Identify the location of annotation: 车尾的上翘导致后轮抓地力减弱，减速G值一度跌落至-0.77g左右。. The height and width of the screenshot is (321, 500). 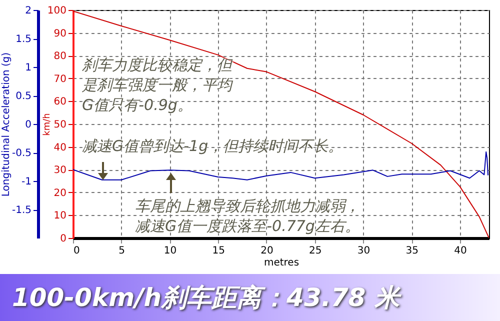
(248, 216).